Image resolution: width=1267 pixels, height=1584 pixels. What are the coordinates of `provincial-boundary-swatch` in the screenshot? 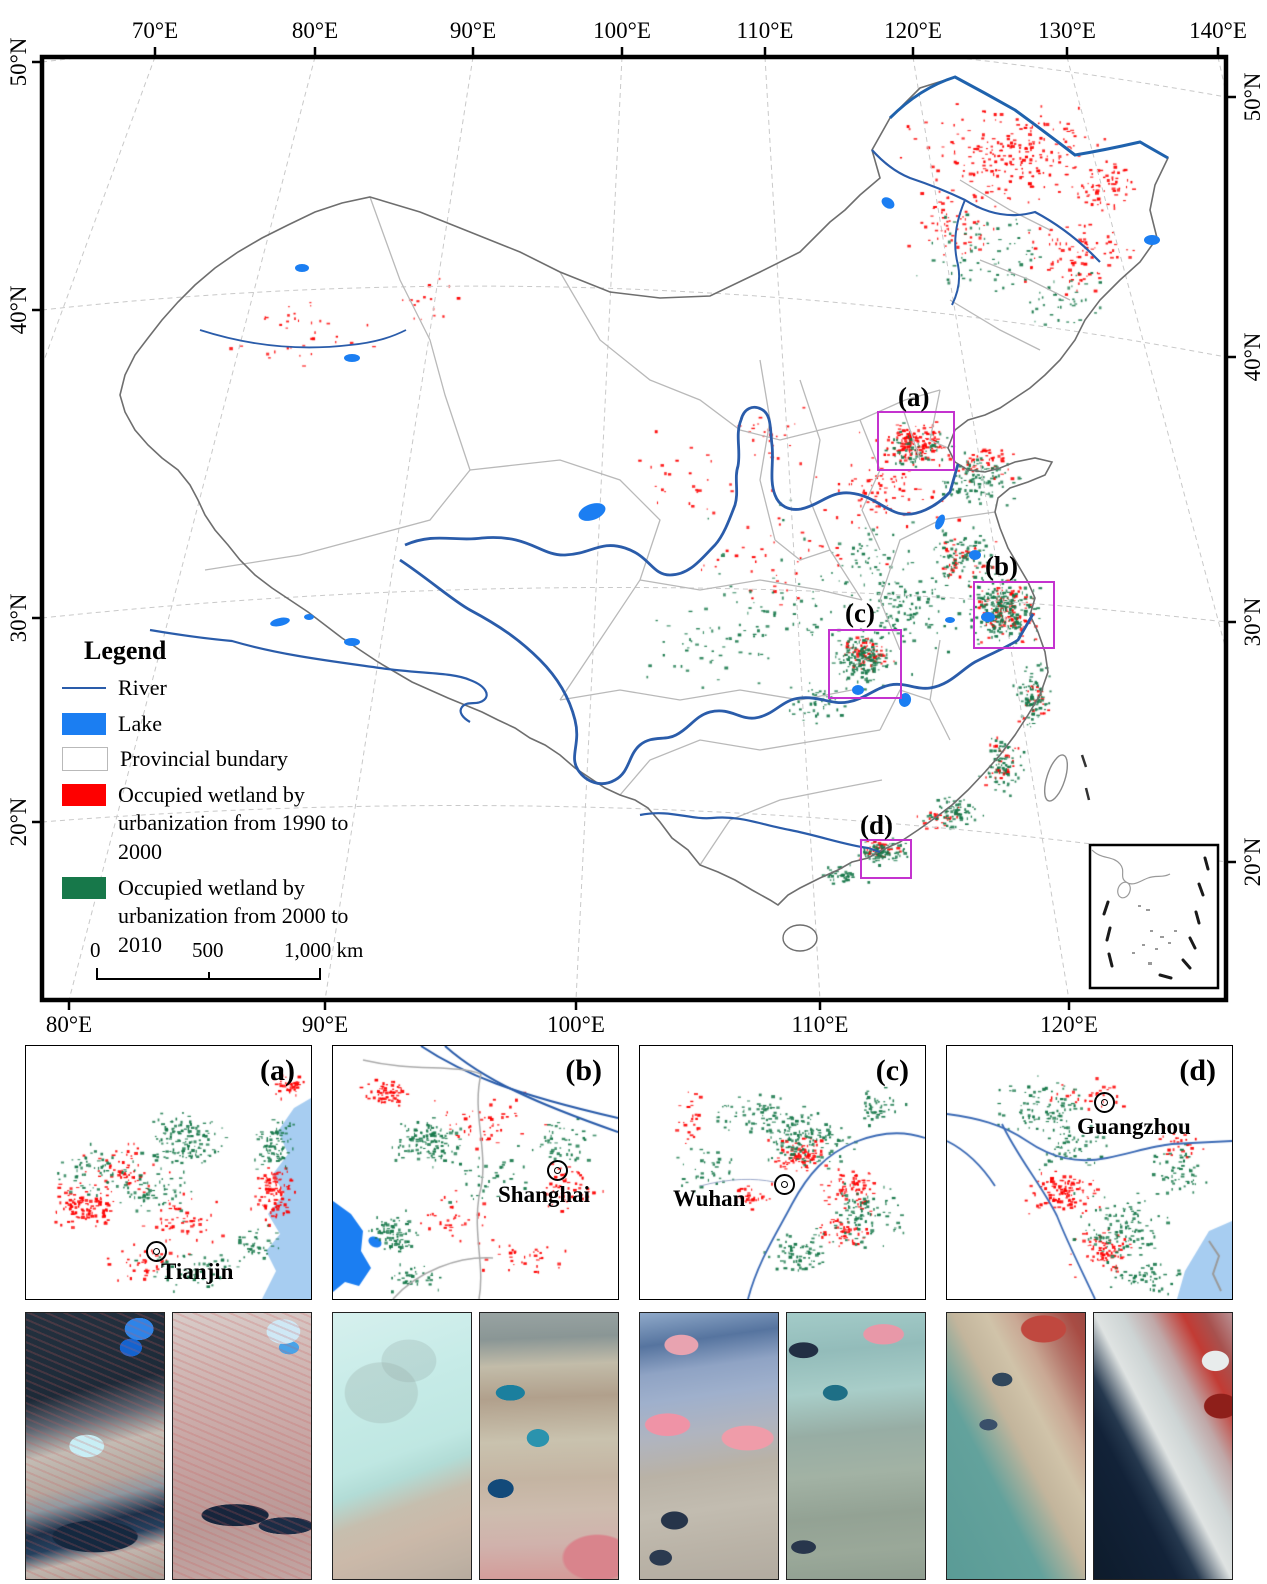 It's located at (85, 759).